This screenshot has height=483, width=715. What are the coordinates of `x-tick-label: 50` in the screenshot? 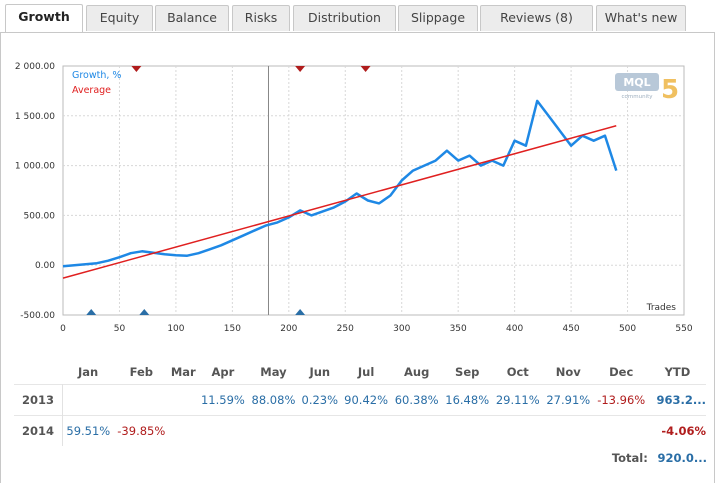 It's located at (120, 329).